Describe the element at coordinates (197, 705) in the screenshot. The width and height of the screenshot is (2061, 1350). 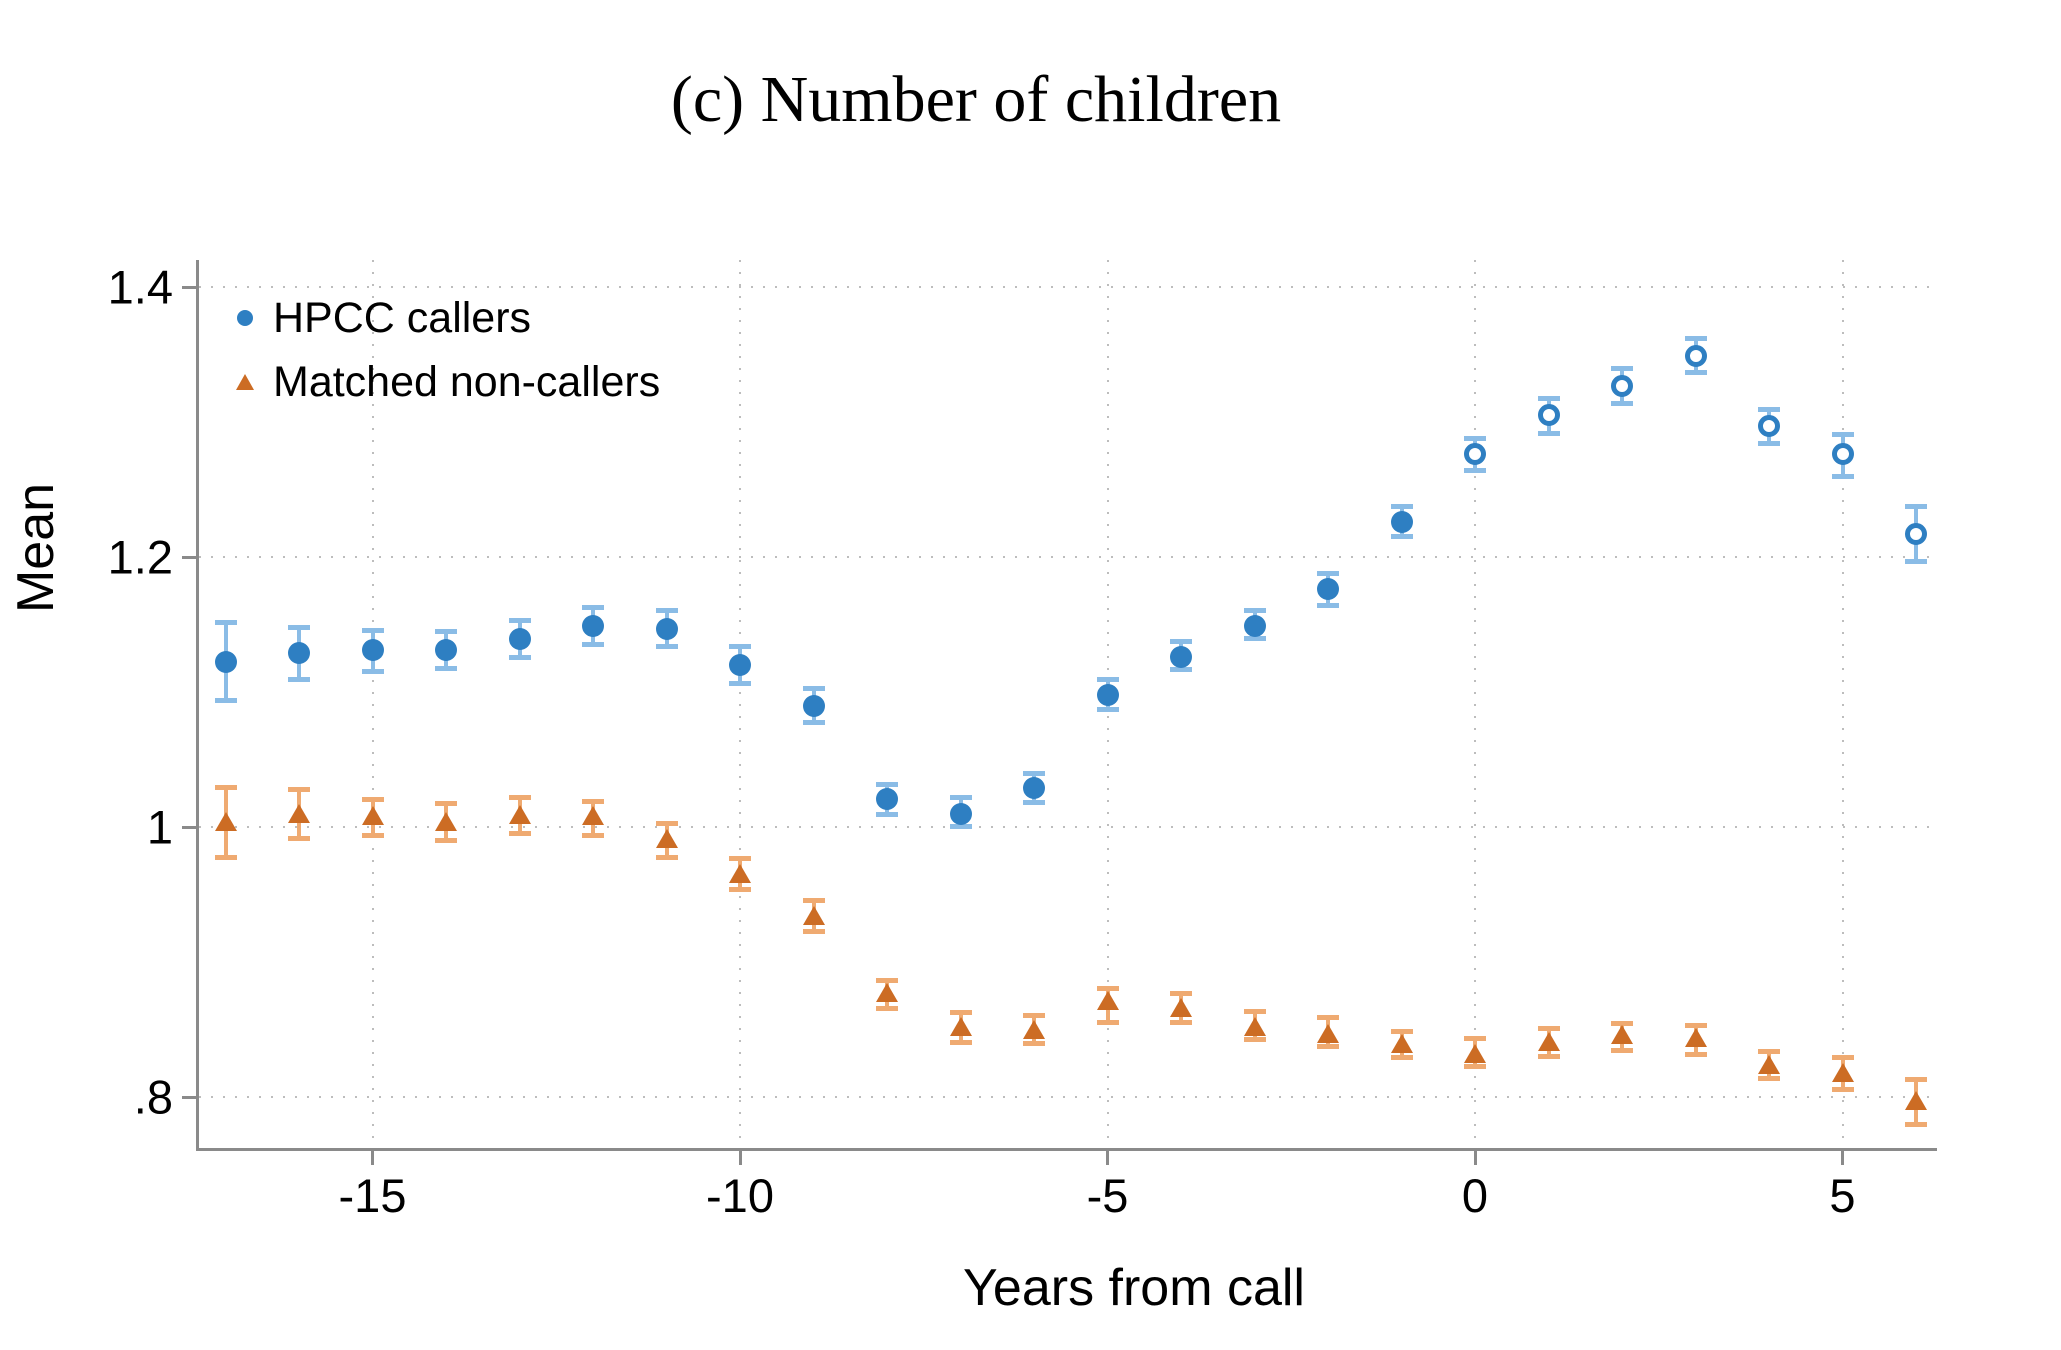
I see `y-axis-spine` at that location.